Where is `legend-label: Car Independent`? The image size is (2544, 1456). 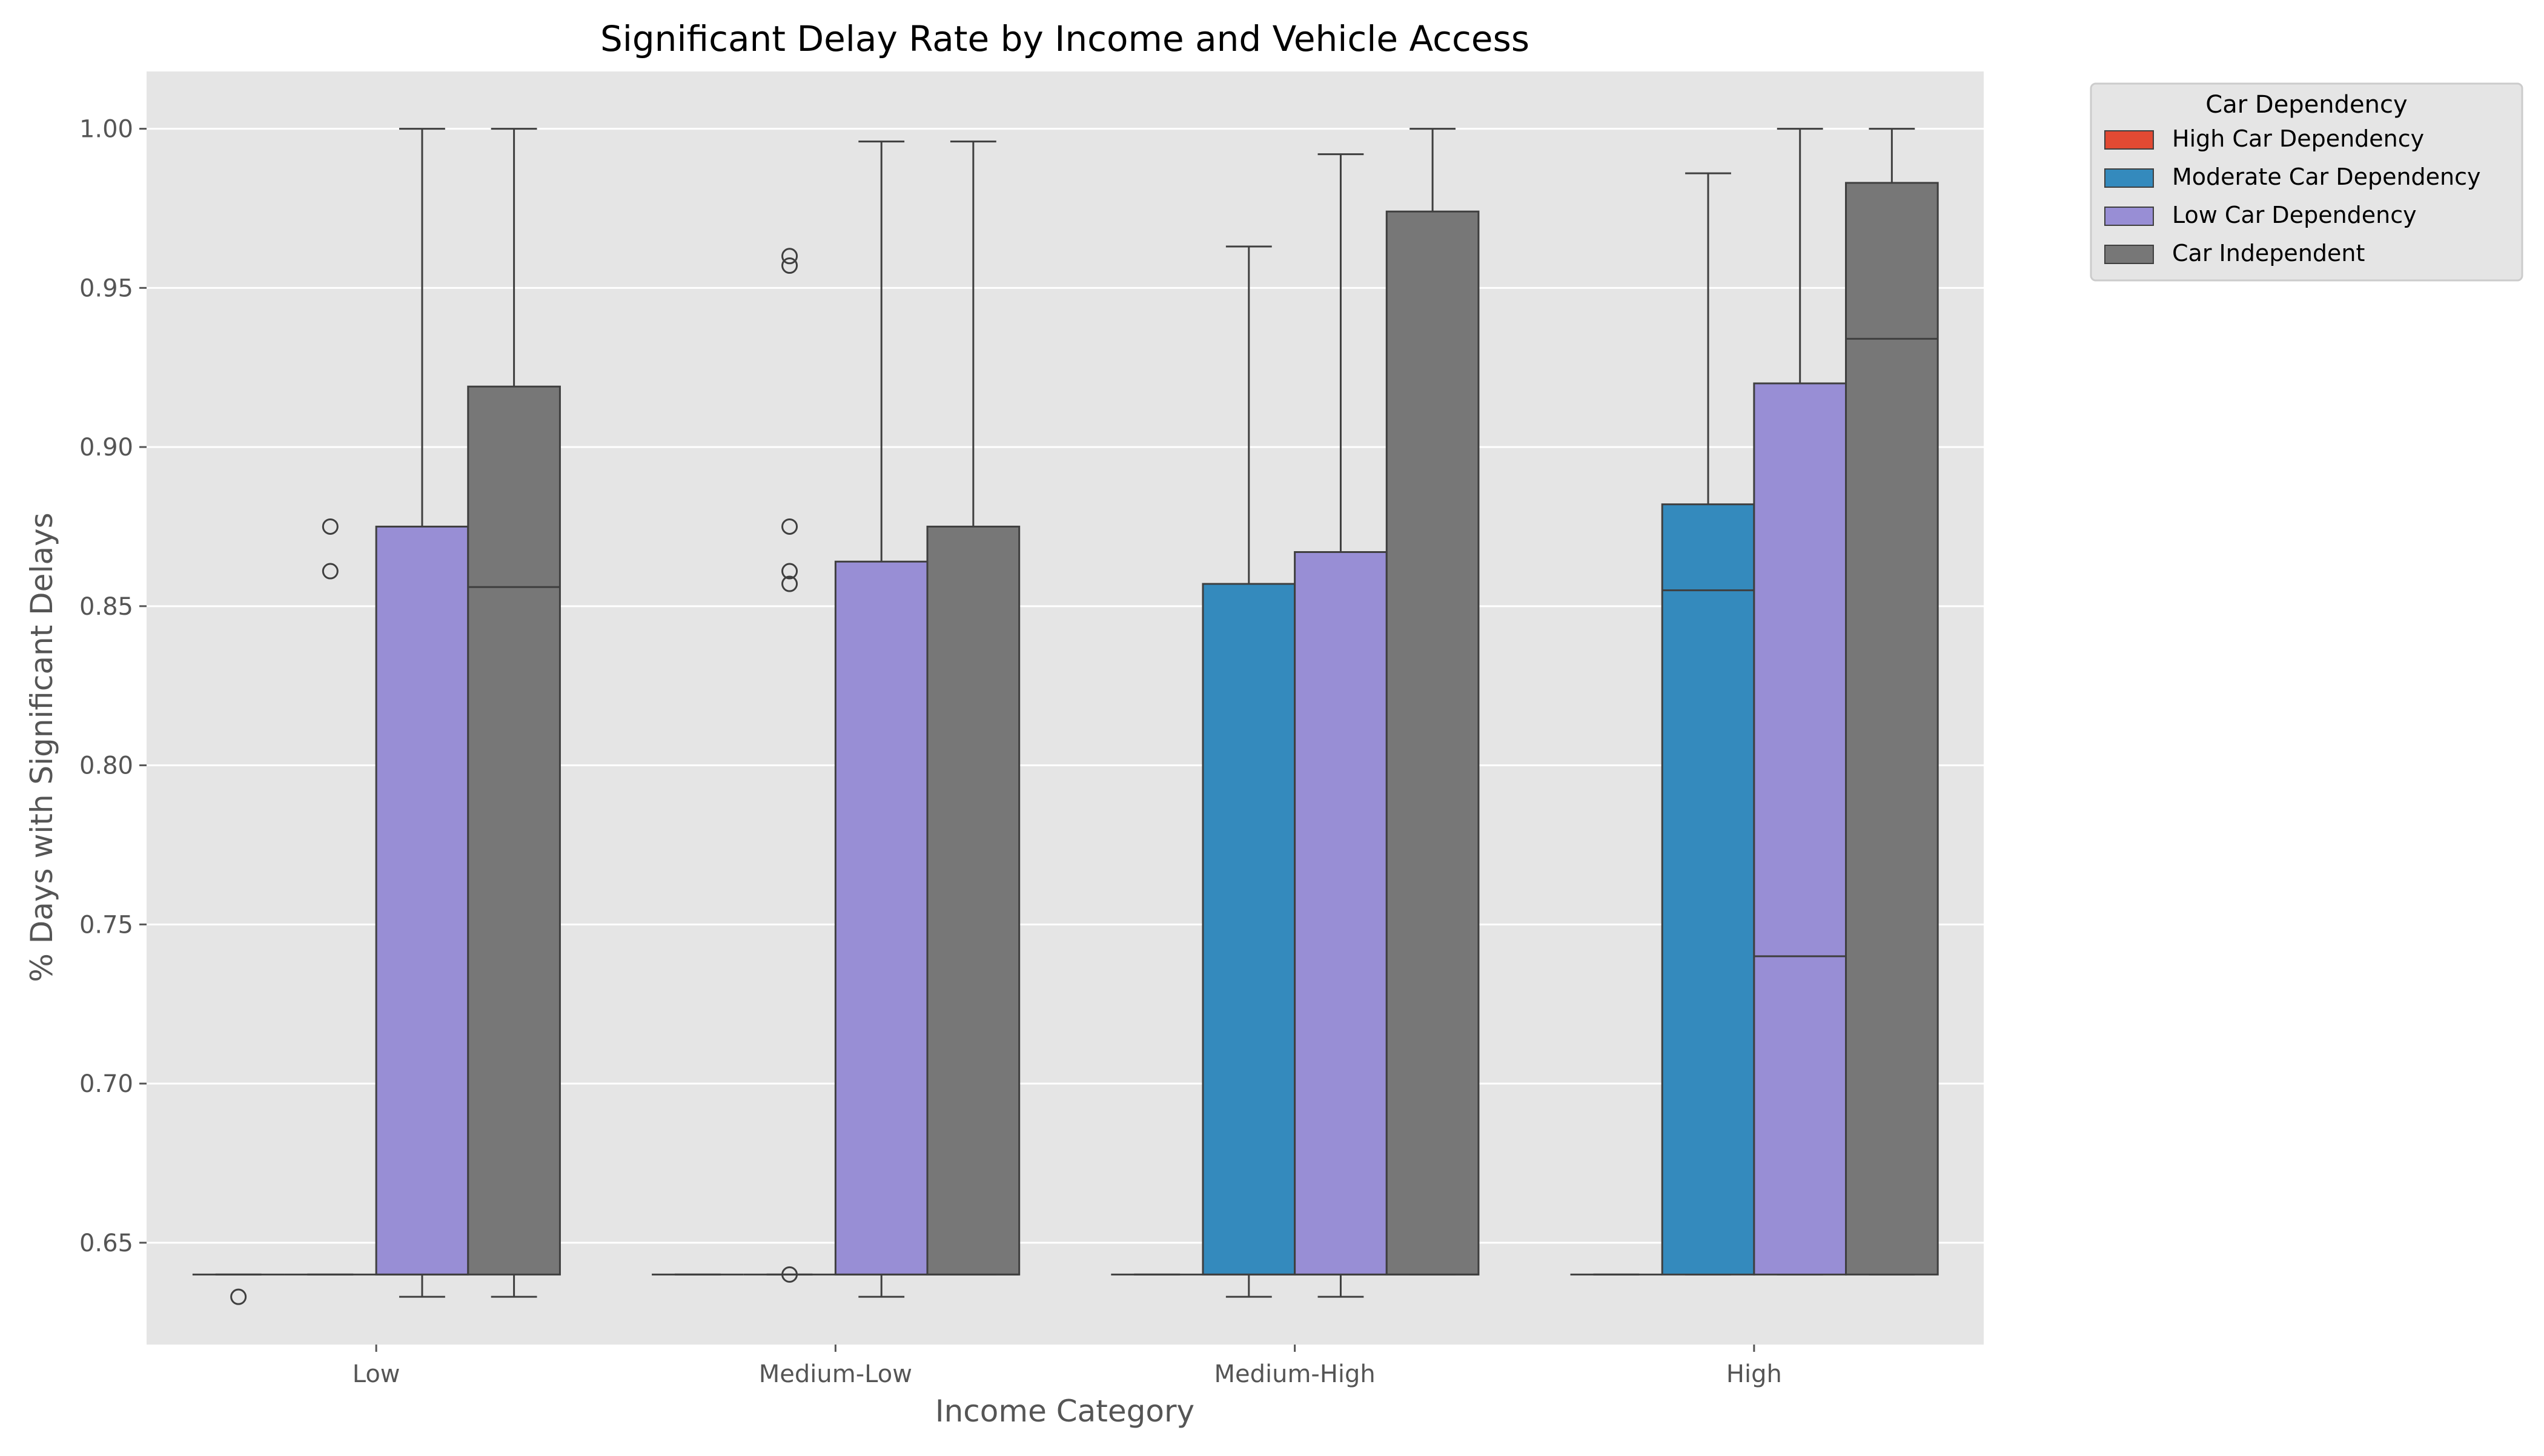 legend-label: Car Independent is located at coordinates (2268, 253).